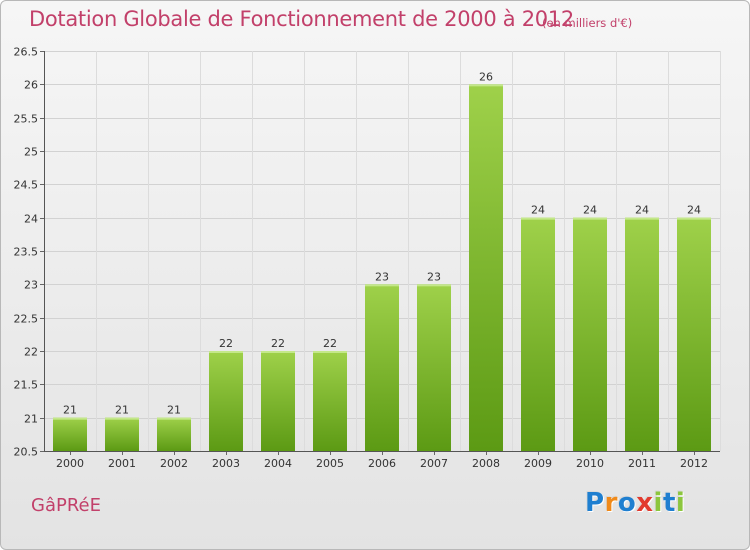  I want to click on chart-unit-subtitle: (en milliers d'€), so click(587, 23).